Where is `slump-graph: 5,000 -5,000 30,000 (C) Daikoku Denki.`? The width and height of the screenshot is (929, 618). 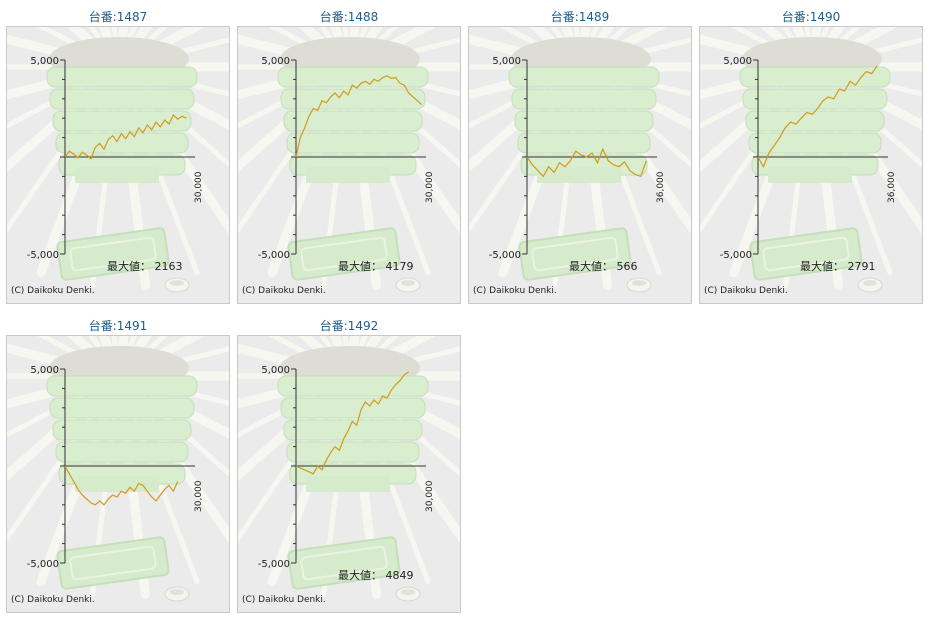 slump-graph: 5,000 -5,000 30,000 (C) Daikoku Denki. is located at coordinates (118, 470).